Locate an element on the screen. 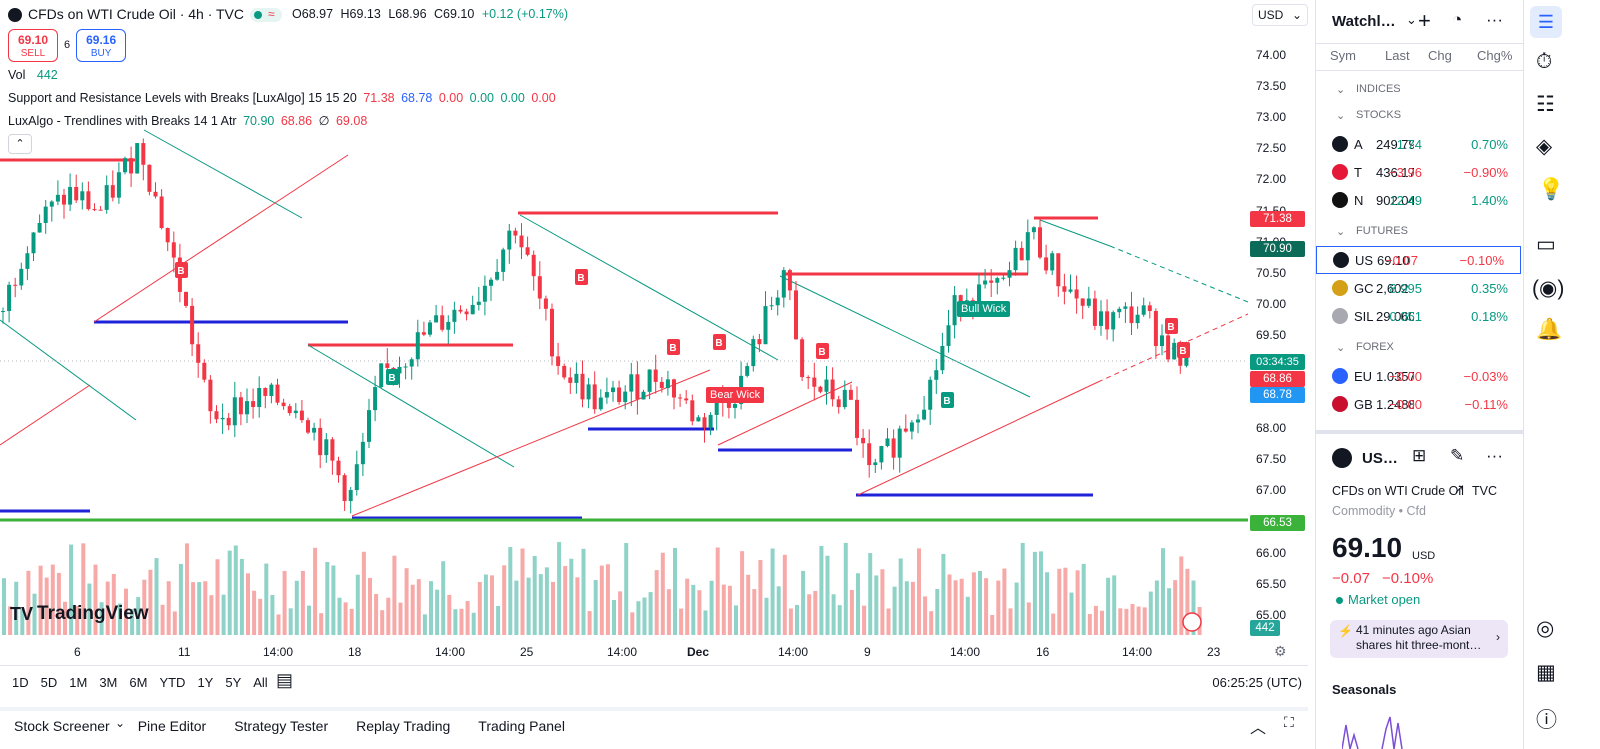 Image resolution: width=1600 pixels, height=749 pixels. layers-icon: ◈ is located at coordinates (1544, 146).